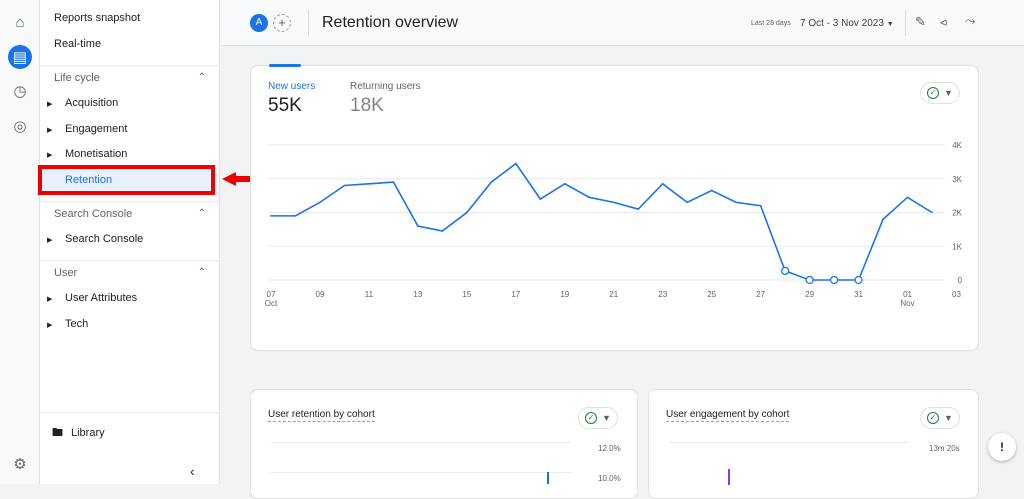 Image resolution: width=1024 pixels, height=499 pixels. What do you see at coordinates (970, 20) in the screenshot?
I see `insights-icon: ⤳` at bounding box center [970, 20].